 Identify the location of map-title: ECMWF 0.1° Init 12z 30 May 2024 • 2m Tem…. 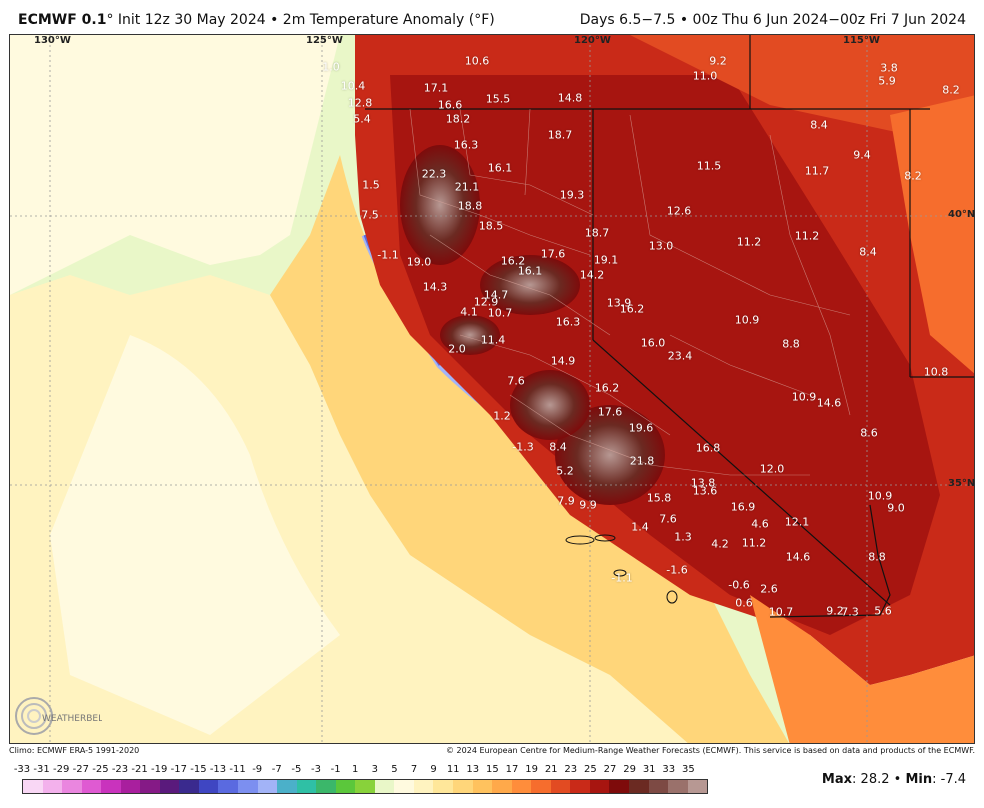
(256, 20).